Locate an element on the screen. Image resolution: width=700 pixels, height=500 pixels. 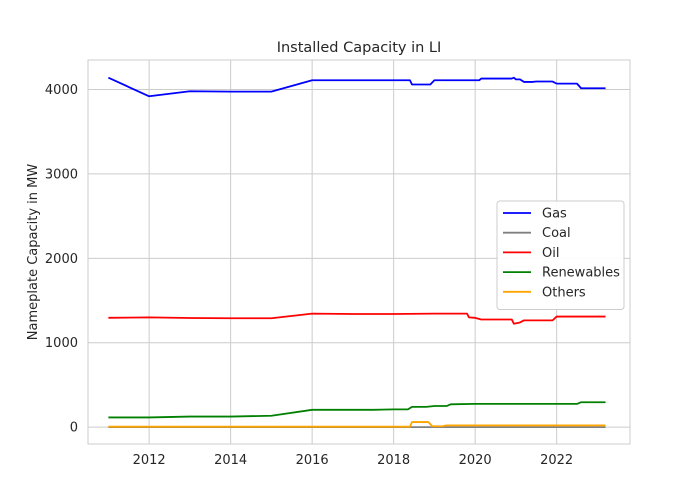
x-tick-label: 2012 is located at coordinates (149, 460).